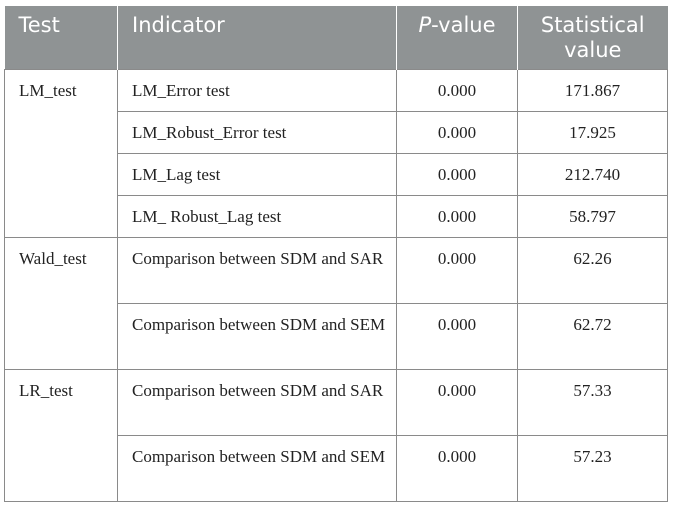 The height and width of the screenshot is (517, 673). I want to click on header-row: Test Indicator P-value Statistical value, so click(336, 38).